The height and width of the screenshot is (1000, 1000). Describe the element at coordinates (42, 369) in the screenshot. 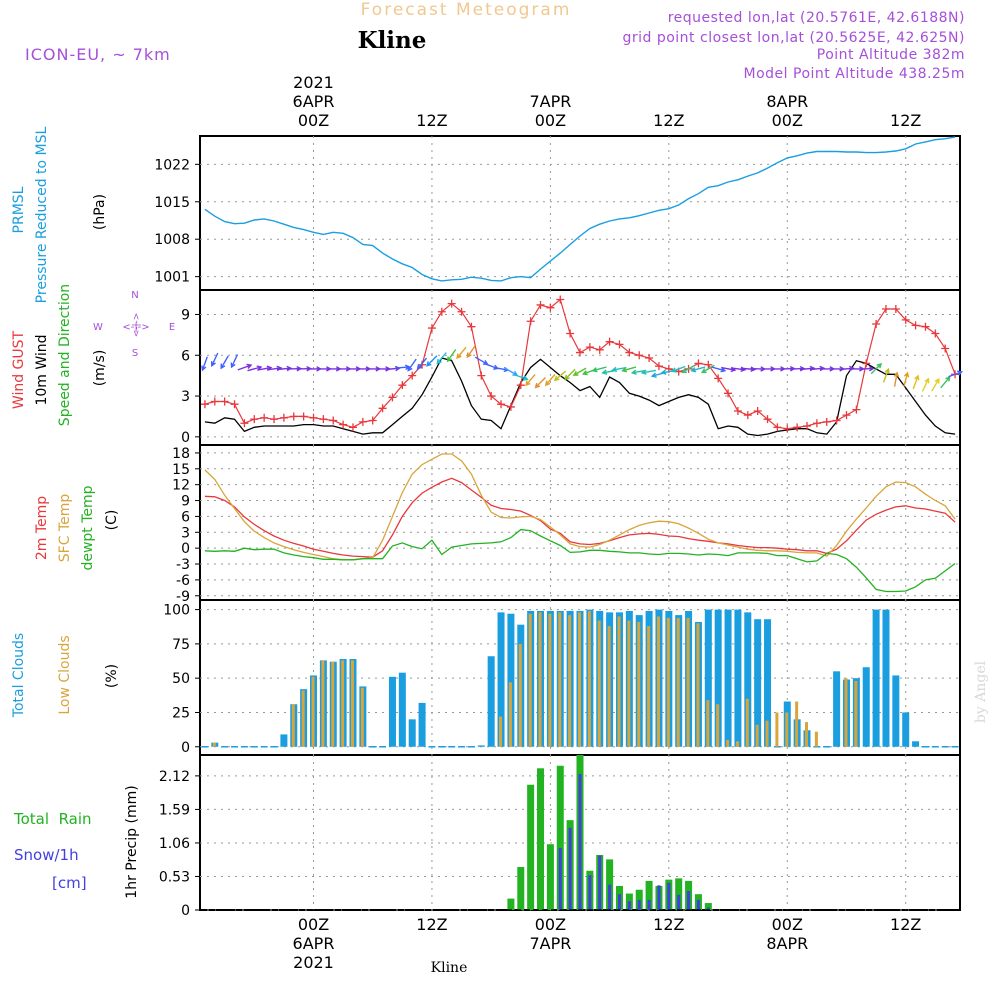

I see `wind-10m-label: 10m Wind` at that location.